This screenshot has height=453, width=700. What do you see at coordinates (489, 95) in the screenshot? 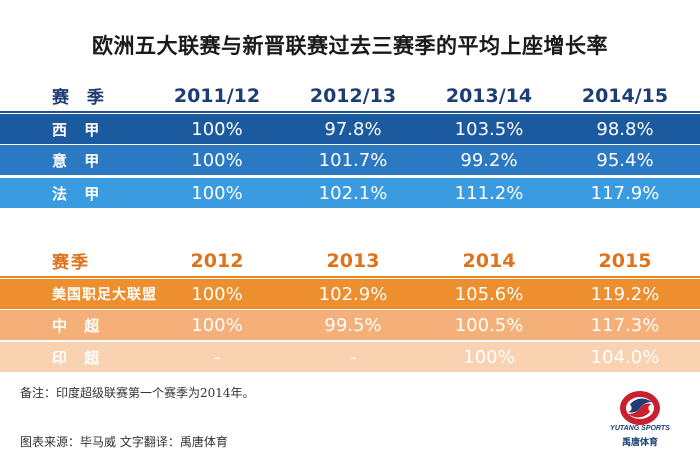
I see `column-header: 2013/14` at bounding box center [489, 95].